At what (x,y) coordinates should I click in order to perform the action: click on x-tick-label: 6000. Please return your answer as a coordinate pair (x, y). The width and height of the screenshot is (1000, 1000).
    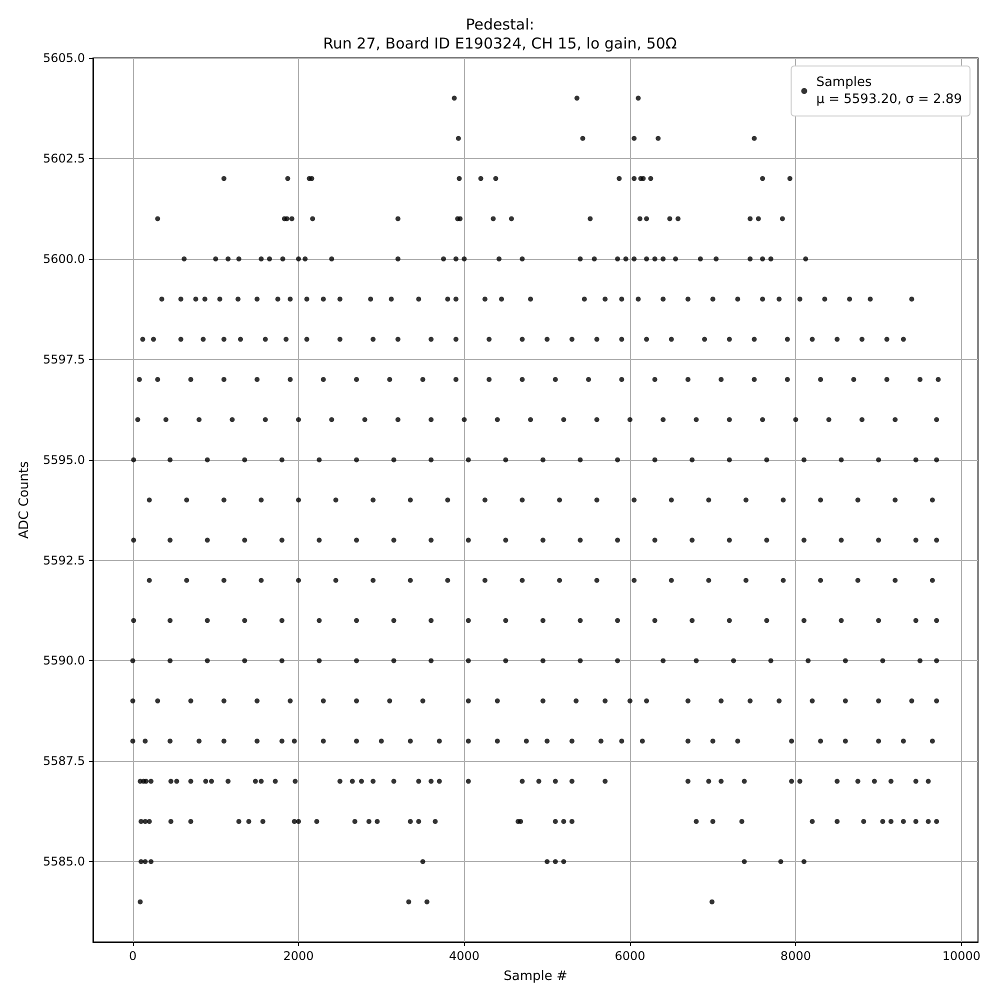
    Looking at the image, I should click on (630, 956).